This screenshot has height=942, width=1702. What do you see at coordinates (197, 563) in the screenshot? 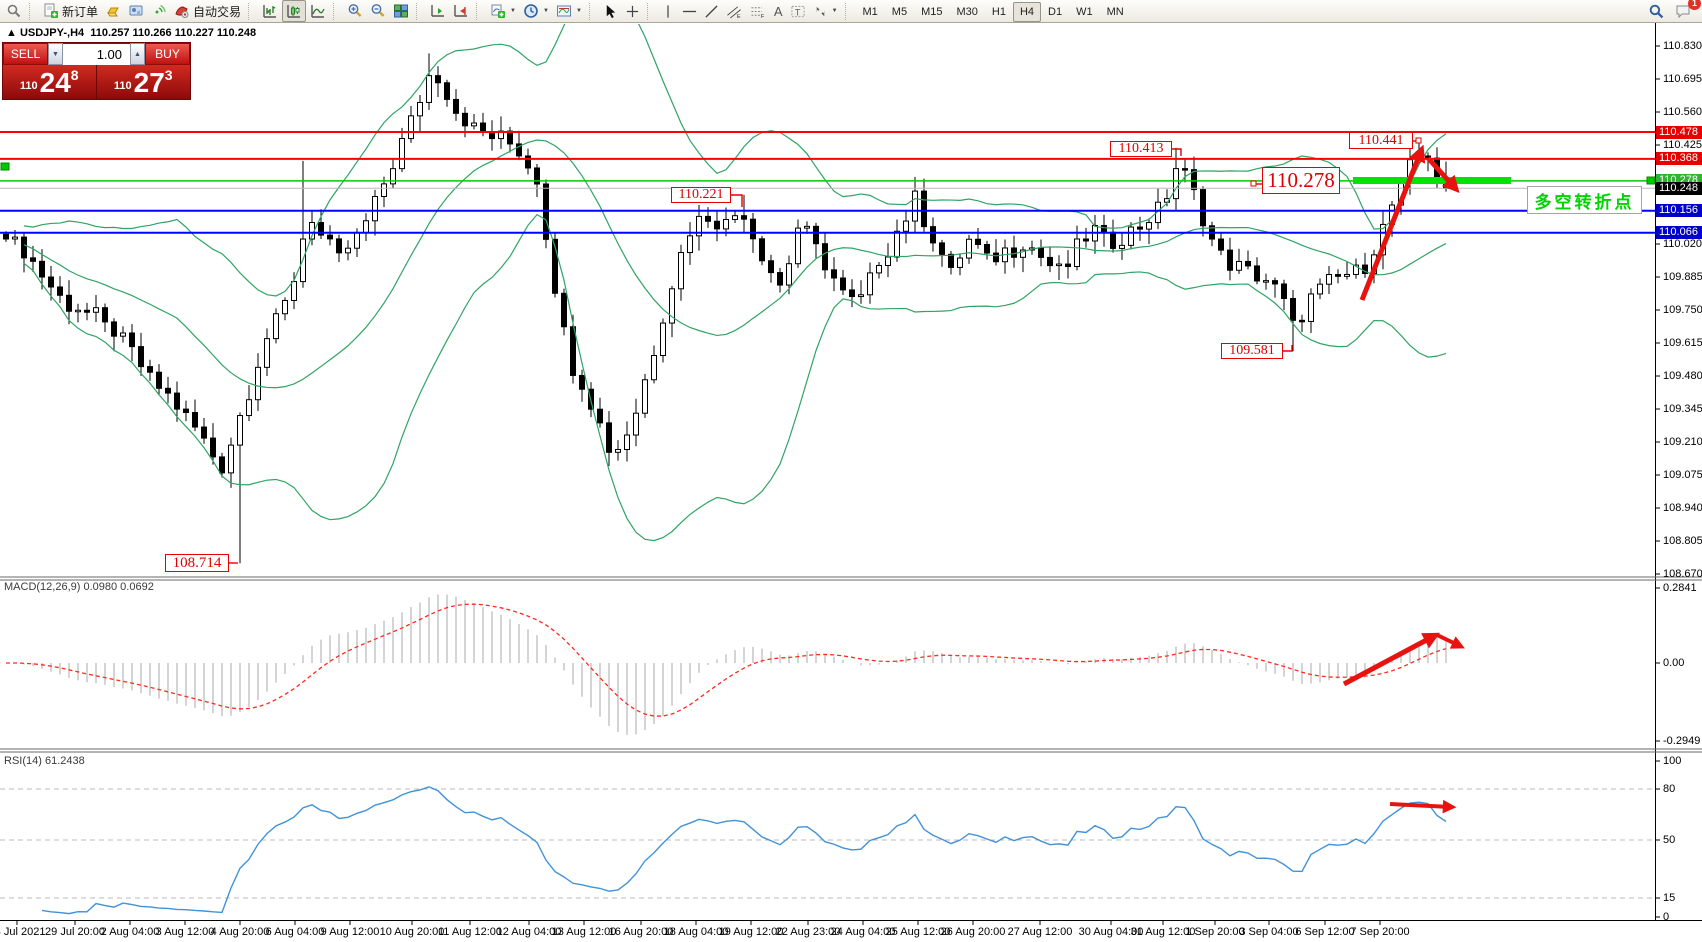
I see `price-annotation-label: 108.714` at bounding box center [197, 563].